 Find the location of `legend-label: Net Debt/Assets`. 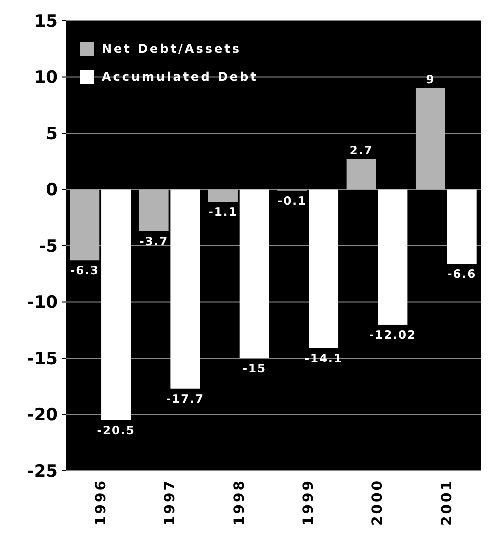

legend-label: Net Debt/Assets is located at coordinates (172, 49).